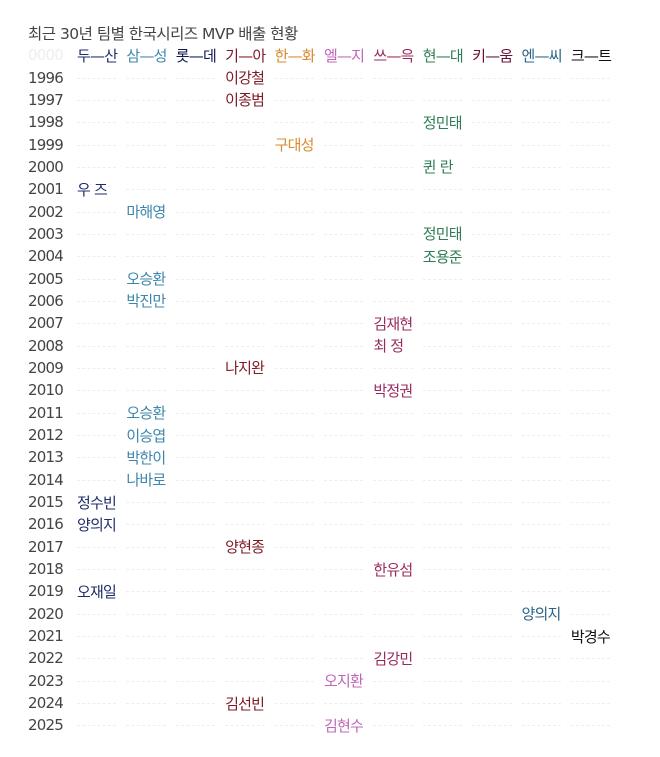  What do you see at coordinates (393, 569) in the screenshot?
I see `mvp-name: 한유섬` at bounding box center [393, 569].